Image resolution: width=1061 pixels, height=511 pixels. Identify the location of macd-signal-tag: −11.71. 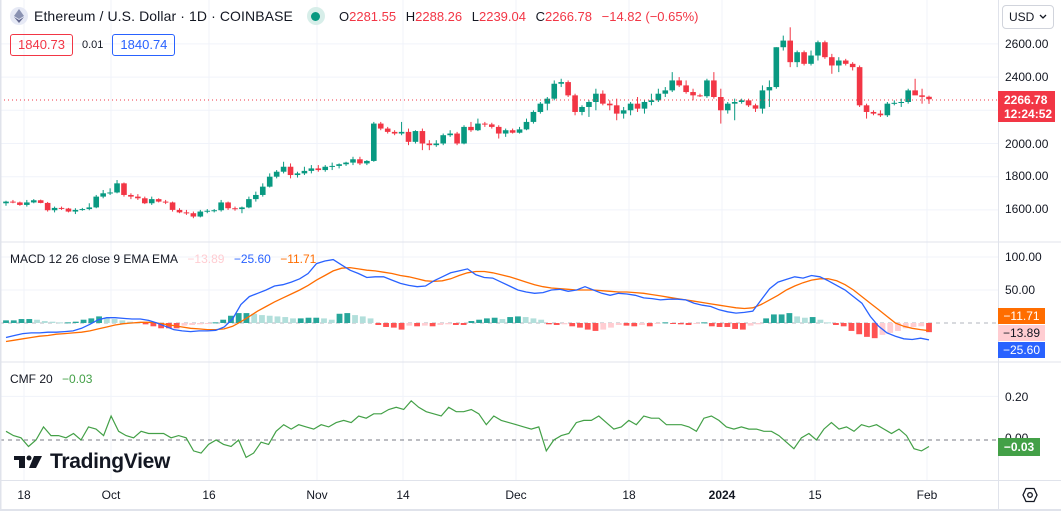
(1021, 316).